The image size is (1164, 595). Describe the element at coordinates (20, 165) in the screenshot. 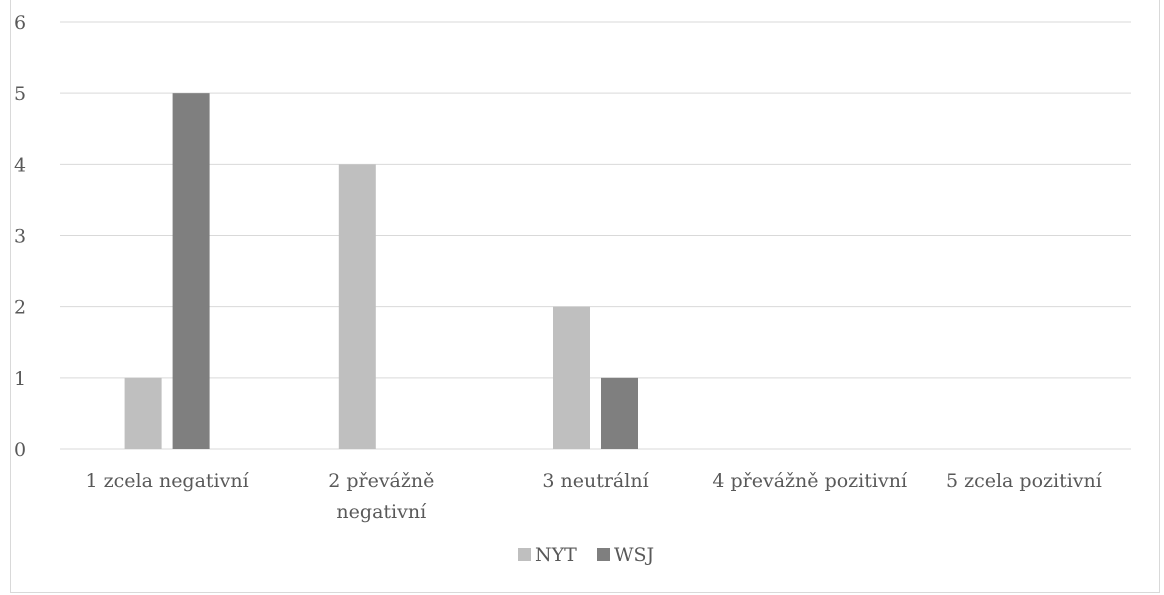

I see `y-tick-label-4: 4` at that location.